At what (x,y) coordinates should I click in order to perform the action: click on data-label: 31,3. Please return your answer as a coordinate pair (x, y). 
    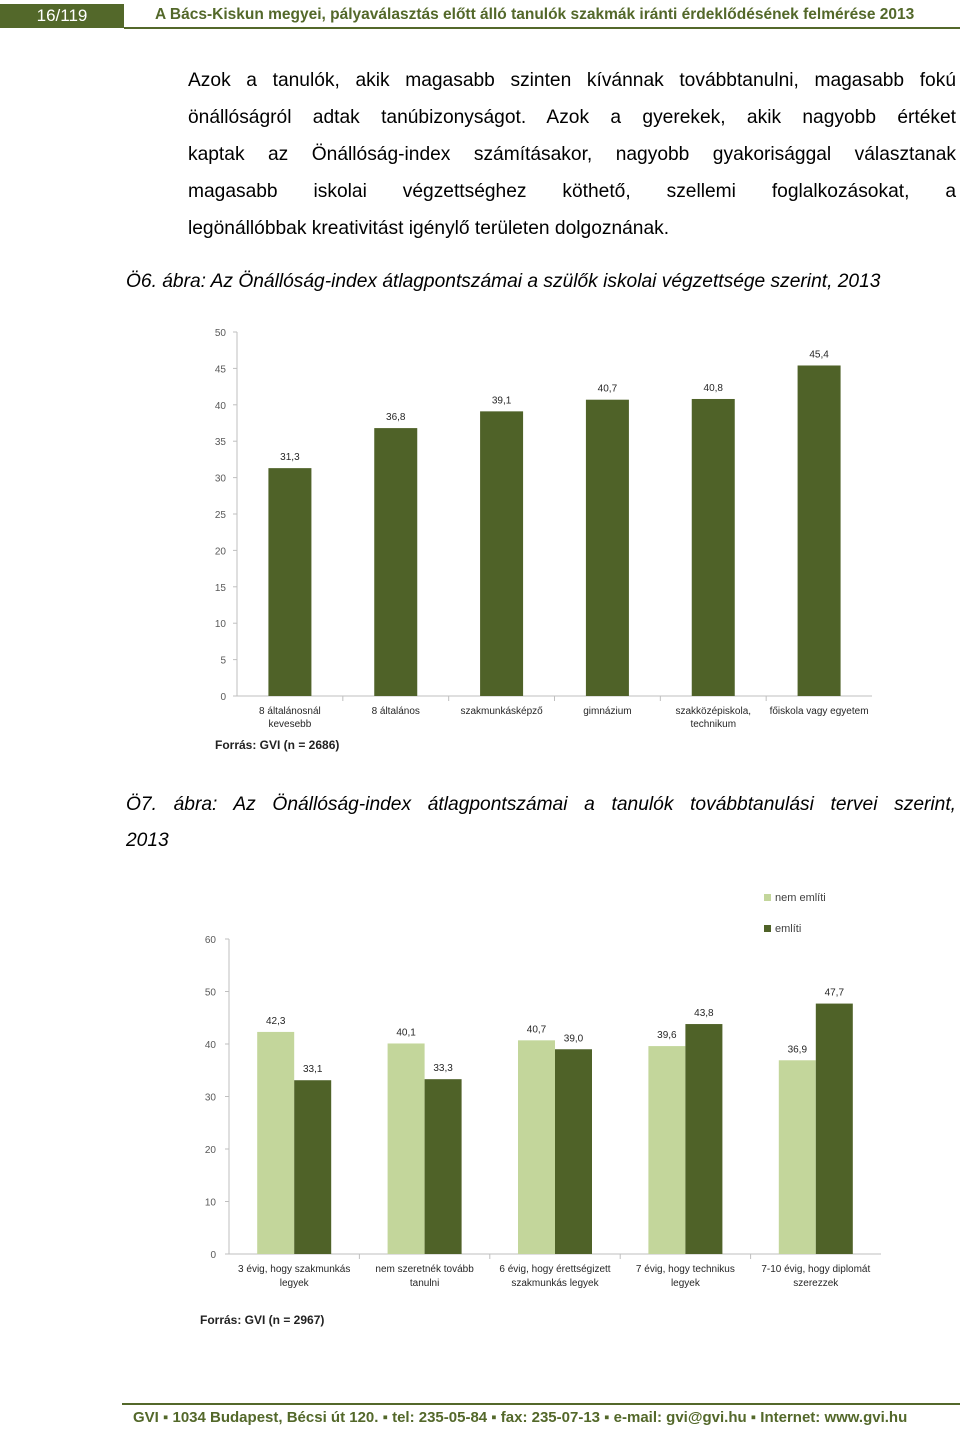
    Looking at the image, I should click on (290, 457).